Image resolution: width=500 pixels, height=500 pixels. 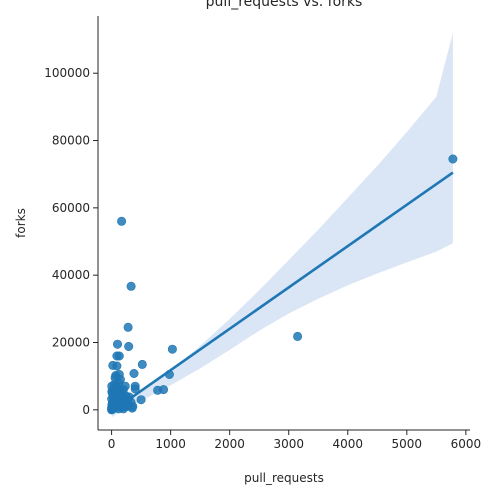 What do you see at coordinates (71, 342) in the screenshot?
I see `y-tick-label: 20000` at bounding box center [71, 342].